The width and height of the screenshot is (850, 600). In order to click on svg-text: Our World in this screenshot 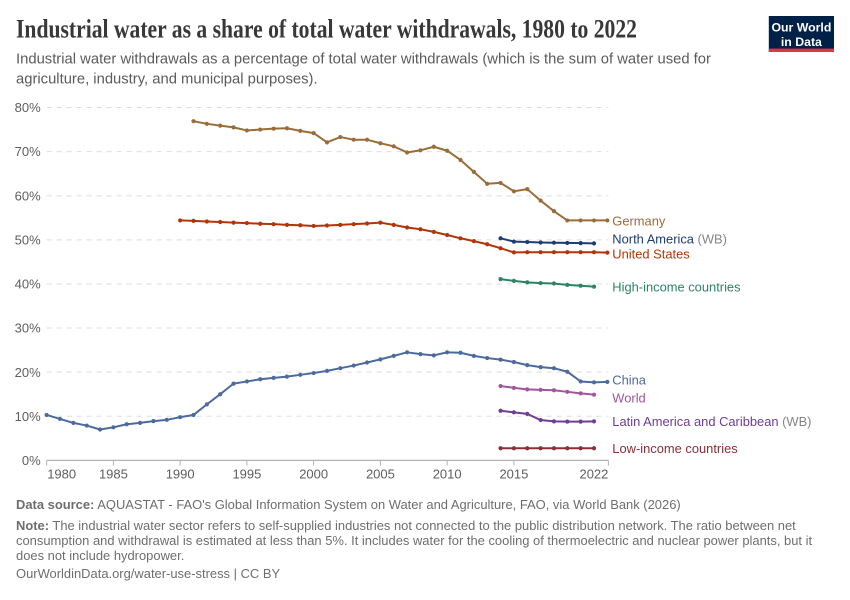, I will do `click(801, 28)`.